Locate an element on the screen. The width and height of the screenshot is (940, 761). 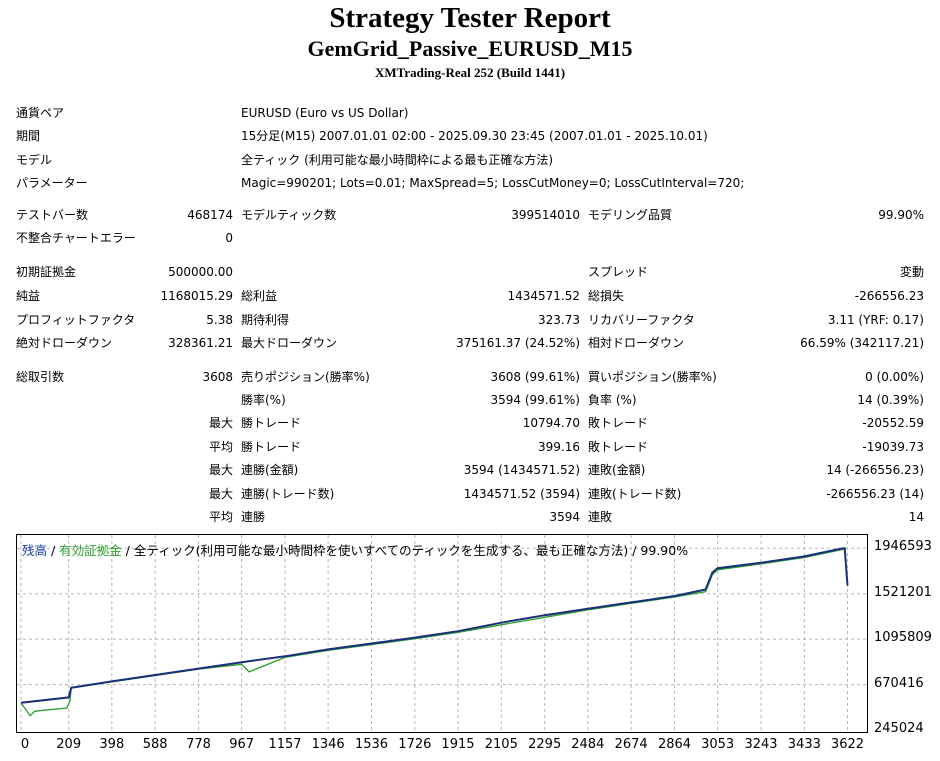
profit-factor-label: プロフィットファクタ is located at coordinates (76, 320).